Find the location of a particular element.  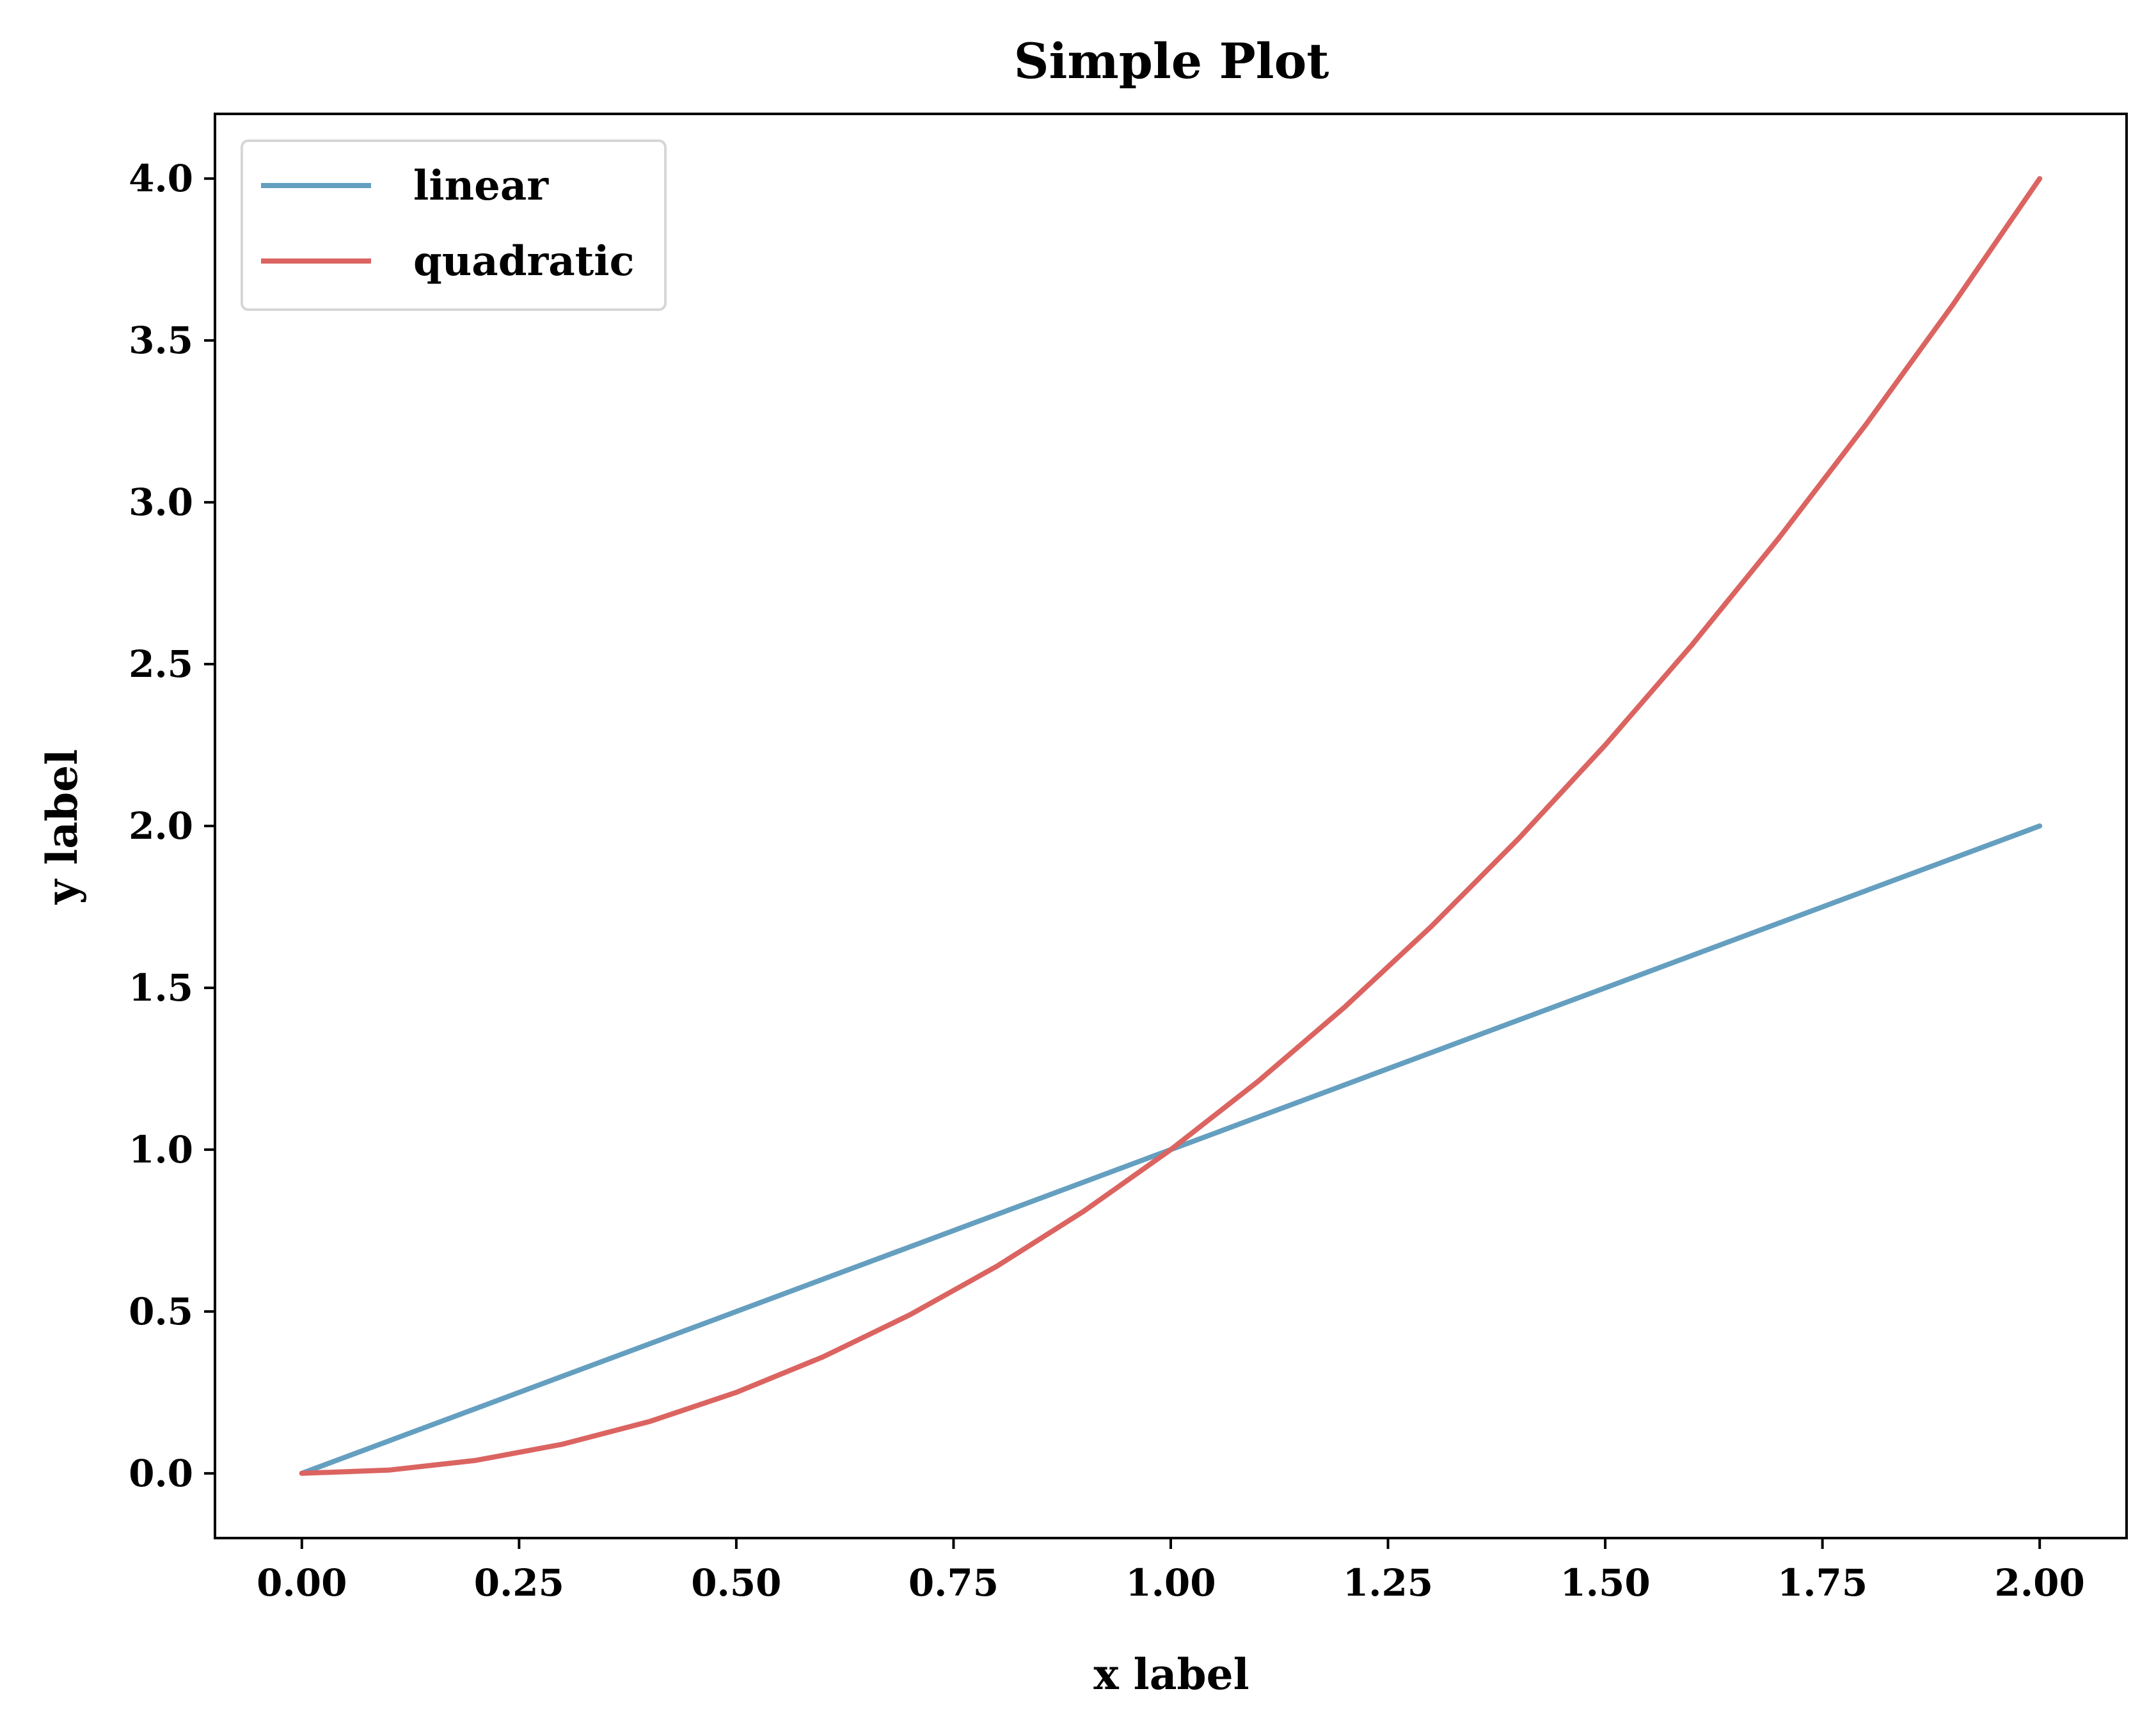

x-tick-label: 1.75 is located at coordinates (1822, 1583).